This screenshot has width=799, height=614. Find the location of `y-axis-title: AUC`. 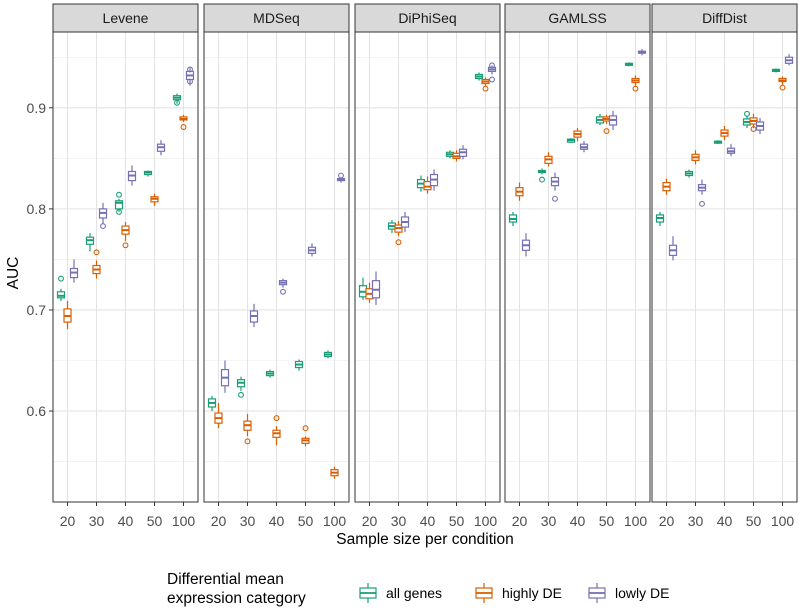

y-axis-title: AUC is located at coordinates (13, 273).